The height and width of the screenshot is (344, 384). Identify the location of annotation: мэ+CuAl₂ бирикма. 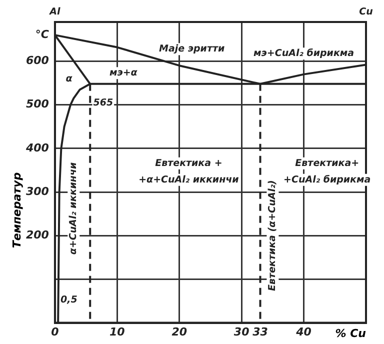
(304, 54).